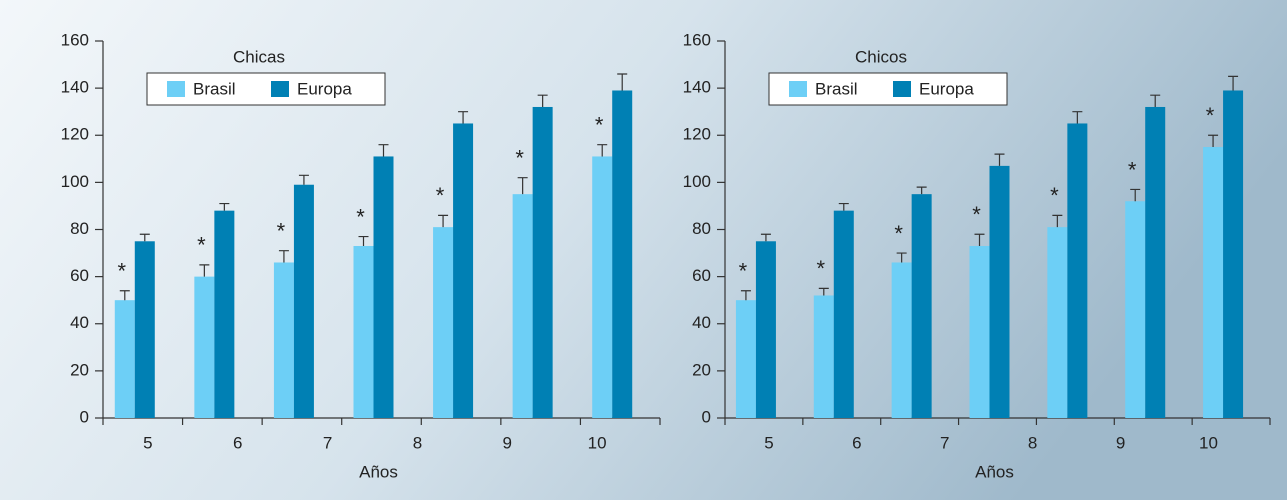 The height and width of the screenshot is (500, 1287). What do you see at coordinates (697, 39) in the screenshot?
I see `y-tick-label: 160` at bounding box center [697, 39].